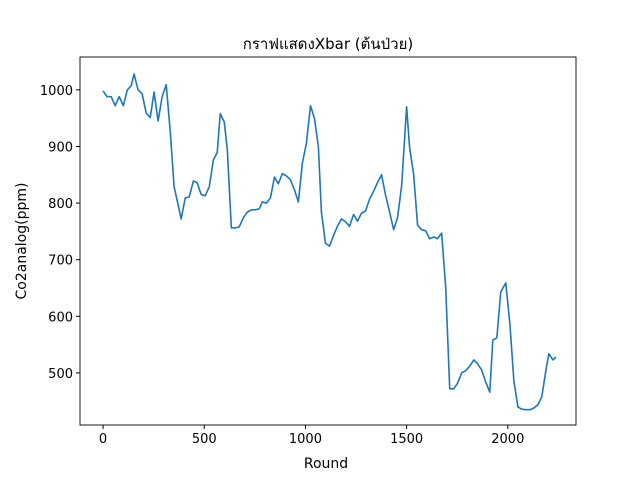  What do you see at coordinates (60, 374) in the screenshot?
I see `y-tick-label: 500` at bounding box center [60, 374].